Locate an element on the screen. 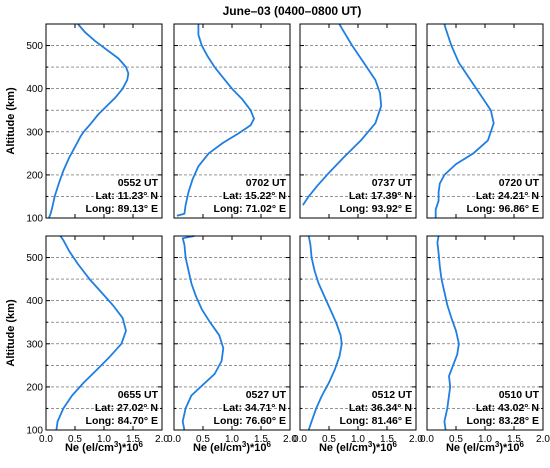 Image resolution: width=550 pixels, height=468 pixels. panel-time: 0512 UT is located at coordinates (392, 395).